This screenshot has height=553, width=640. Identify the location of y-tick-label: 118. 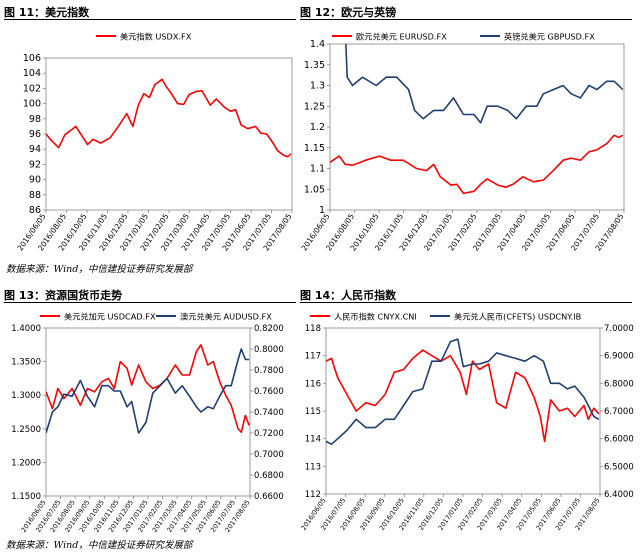
(313, 329).